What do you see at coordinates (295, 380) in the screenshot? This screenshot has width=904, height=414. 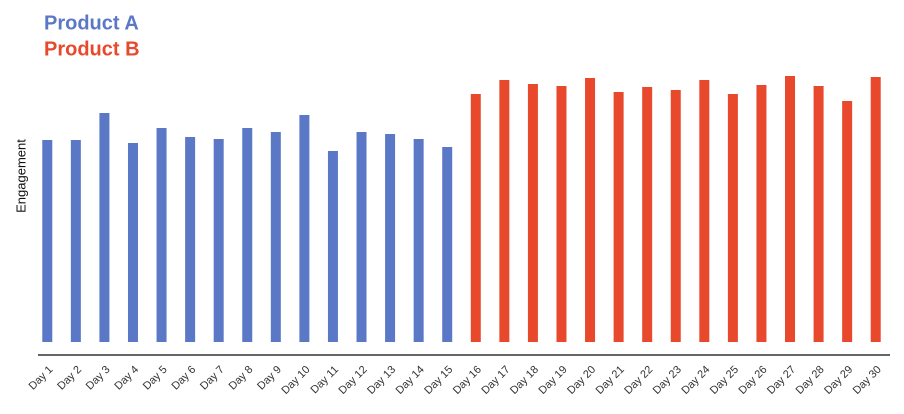 I see `x-tick-label: Day 10` at bounding box center [295, 380].